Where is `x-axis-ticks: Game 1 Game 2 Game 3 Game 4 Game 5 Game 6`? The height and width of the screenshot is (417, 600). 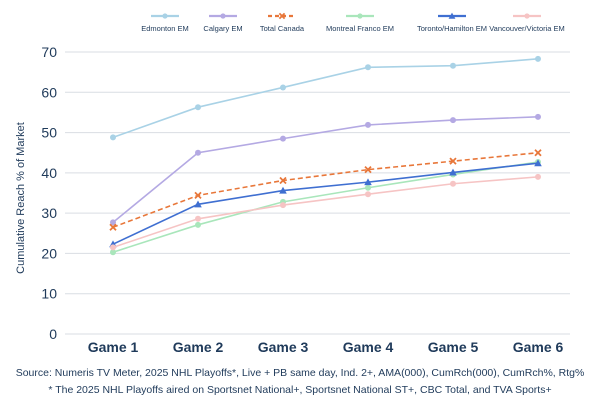
x-axis-ticks: Game 1 Game 2 Game 3 Game 4 Game 5 Game 6 is located at coordinates (326, 347).